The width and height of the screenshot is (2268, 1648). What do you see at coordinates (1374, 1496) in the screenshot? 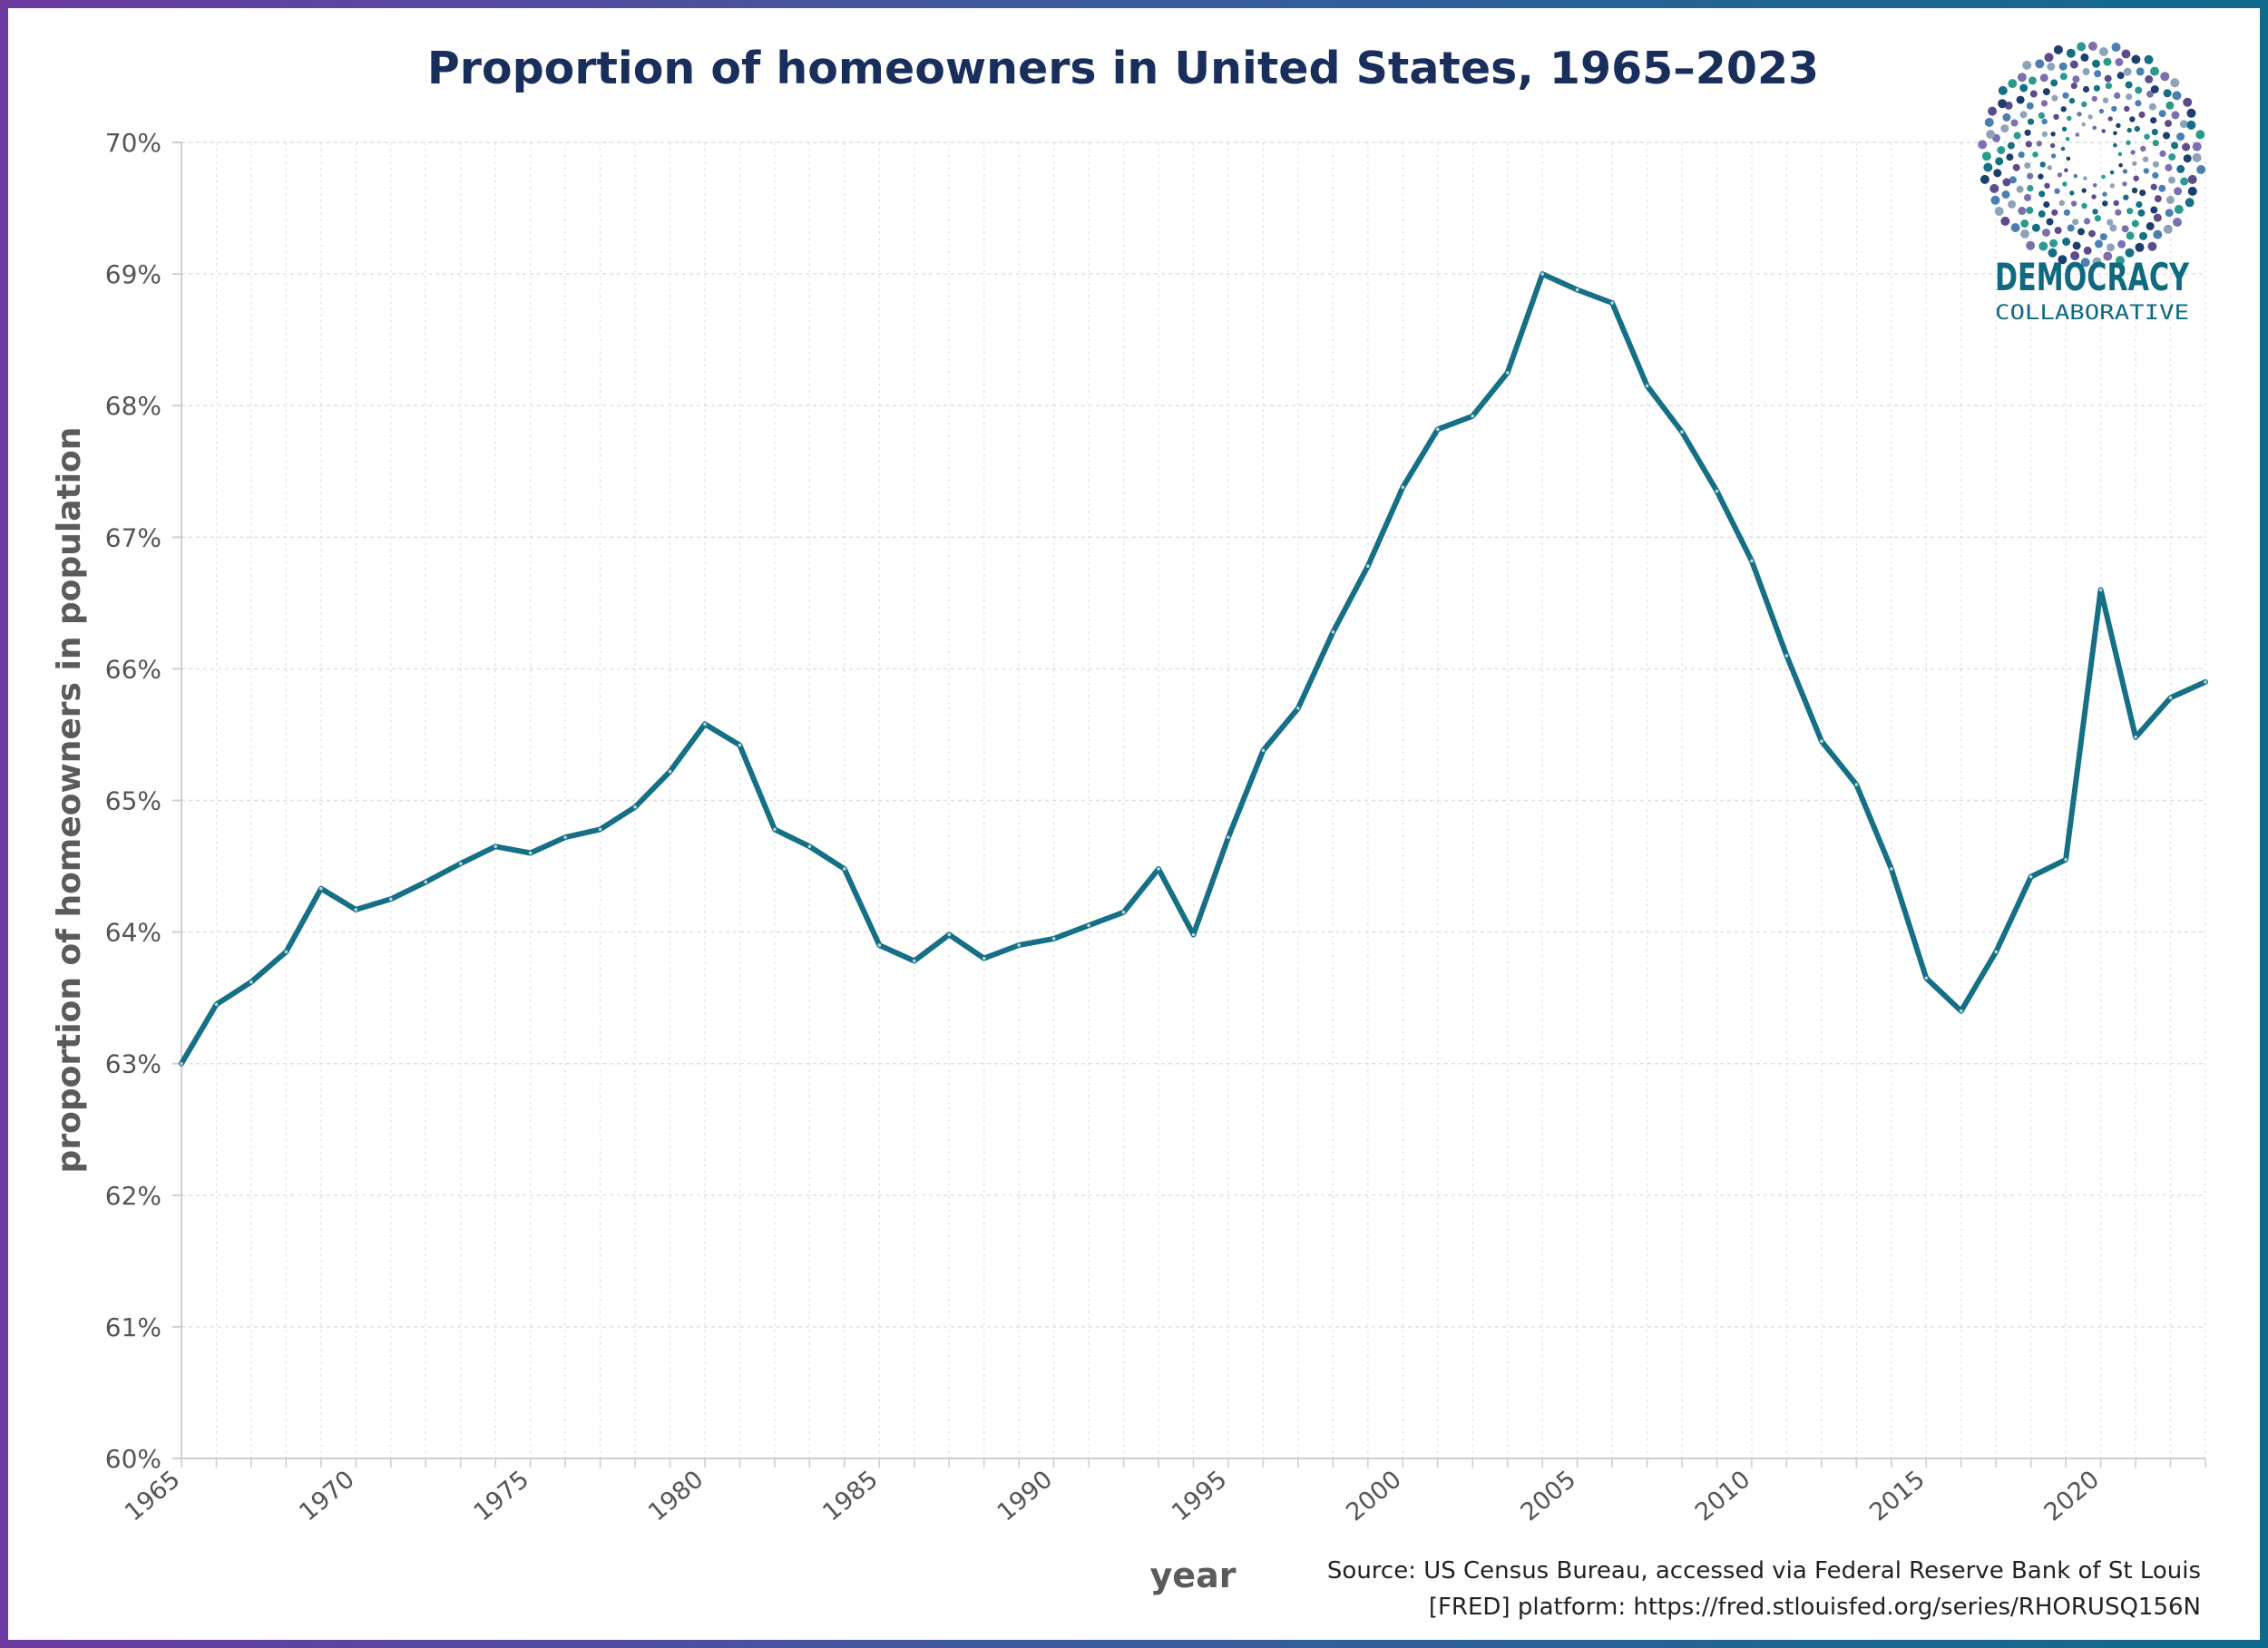
I see `x-tick-label: 2000` at bounding box center [1374, 1496].